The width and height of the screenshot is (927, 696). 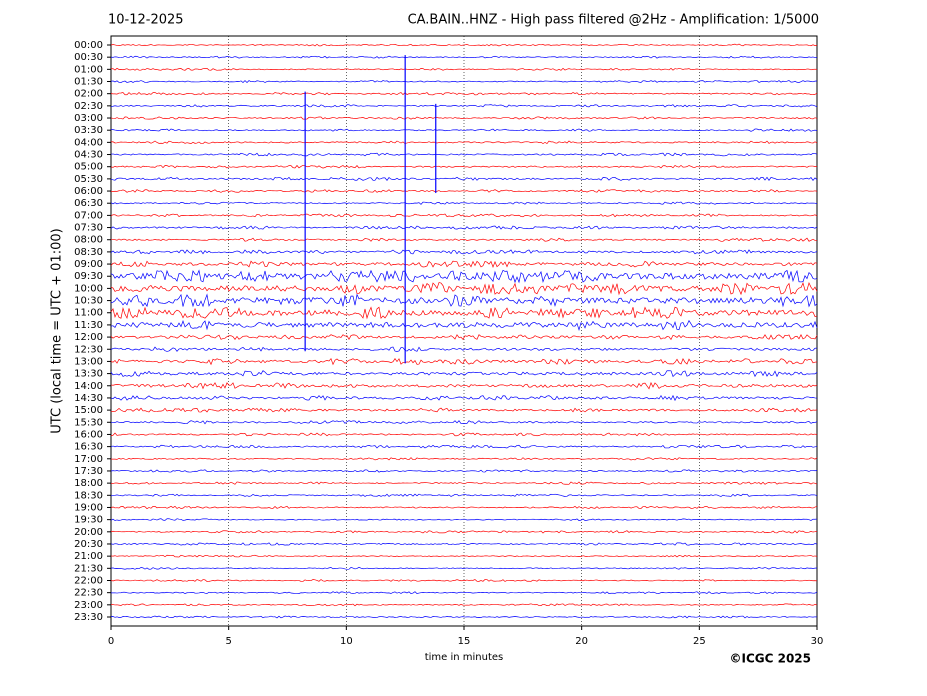 I want to click on y-tick-label: 10:00, so click(x=88, y=288).